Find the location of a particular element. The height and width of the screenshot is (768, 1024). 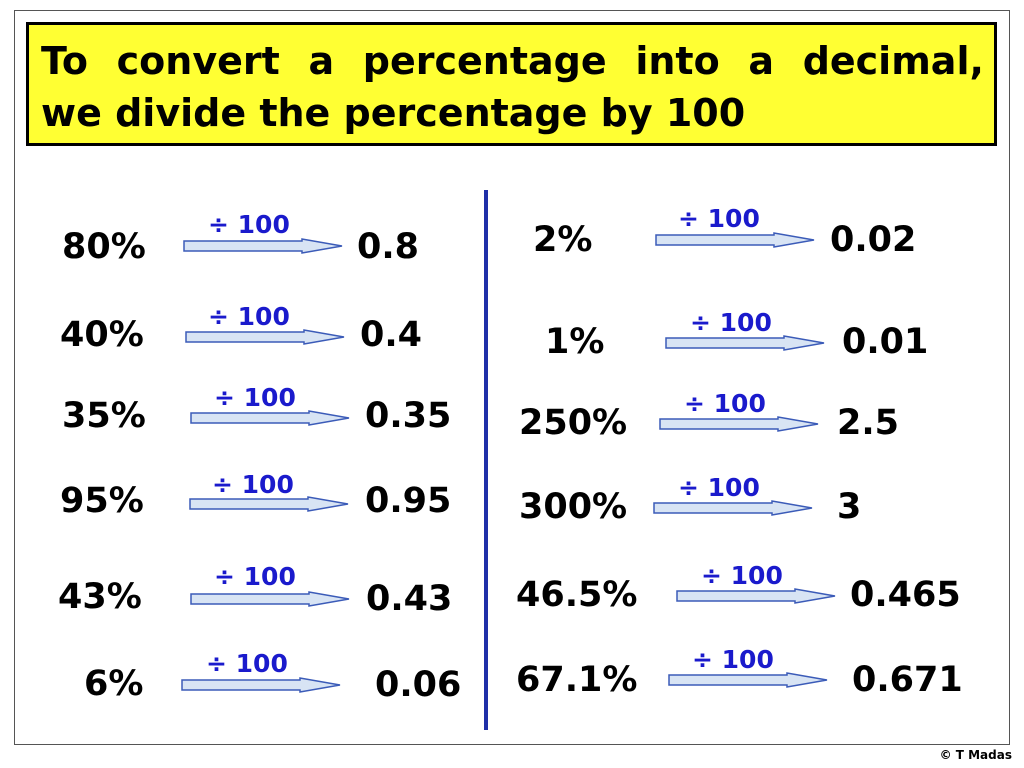

decimal-value: 0.671 is located at coordinates (907, 680).